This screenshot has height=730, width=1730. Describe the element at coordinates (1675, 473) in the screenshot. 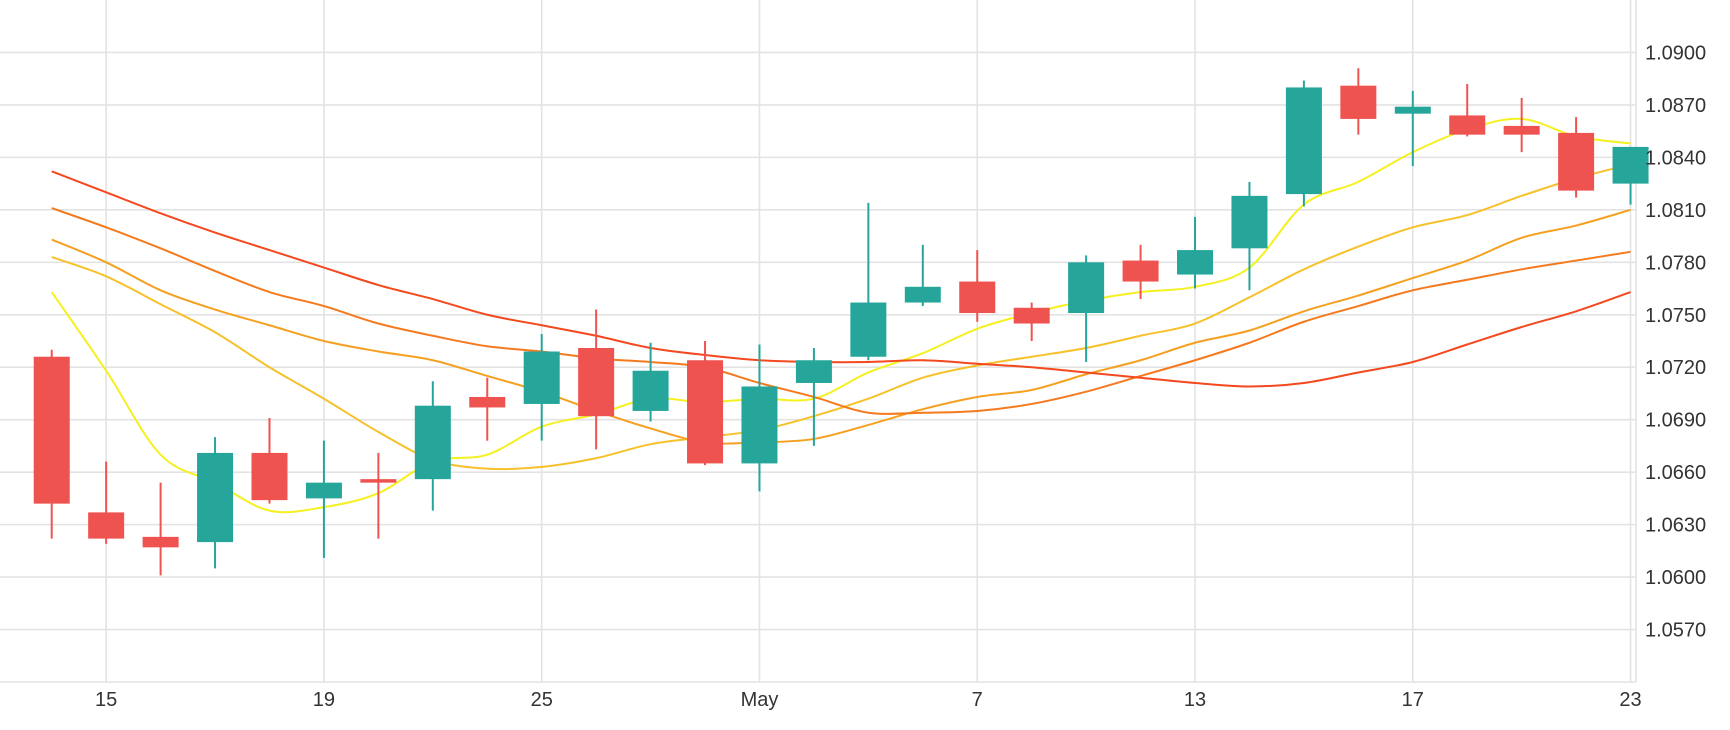

I see `y-tick-label: 1.0660` at that location.